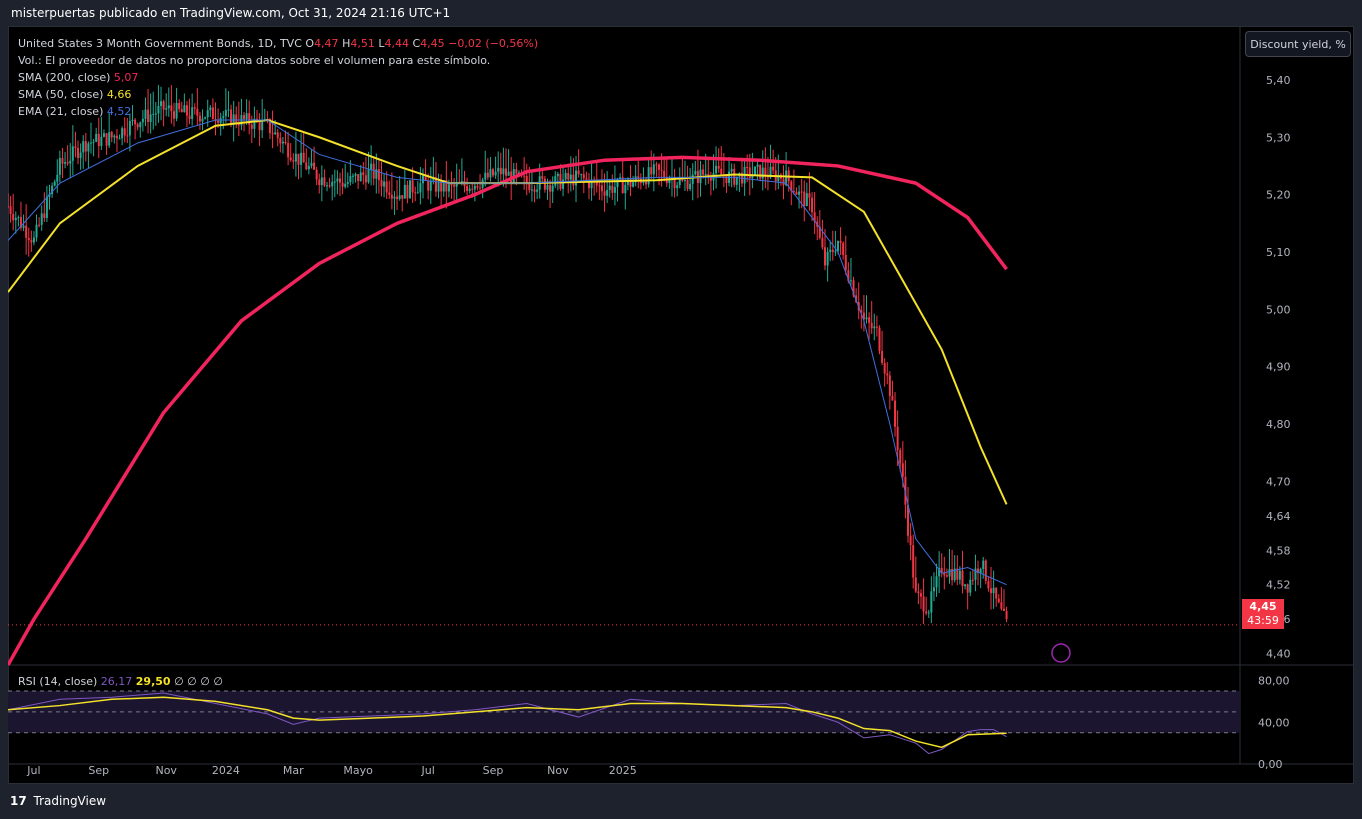 The height and width of the screenshot is (819, 1362). I want to click on bar-countdown: 43:59, so click(1263, 620).